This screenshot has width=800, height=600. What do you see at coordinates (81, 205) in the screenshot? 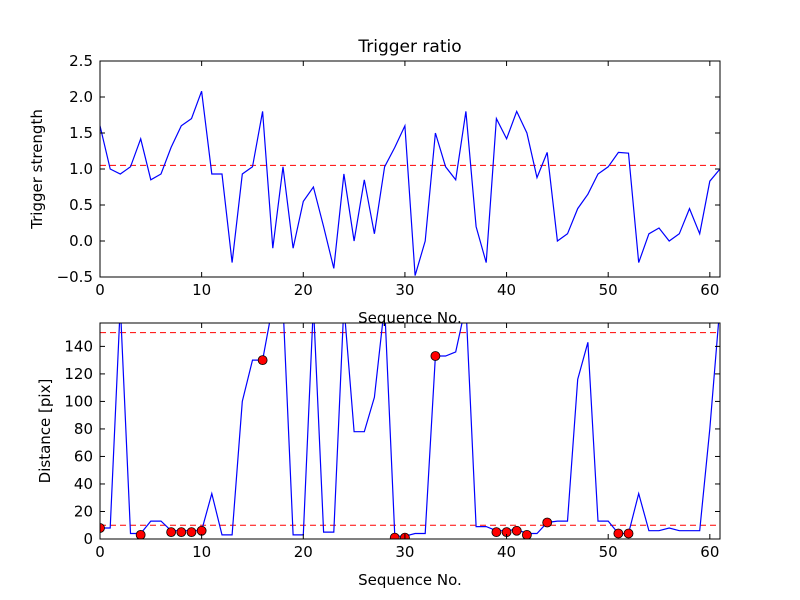
I see `y-tick-label: 0.5` at bounding box center [81, 205].